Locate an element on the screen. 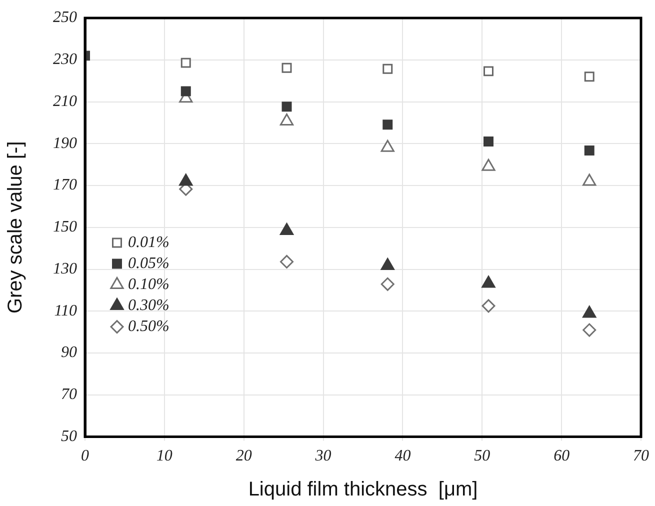 The height and width of the screenshot is (506, 655). x-tick-label: 40 is located at coordinates (402, 456).